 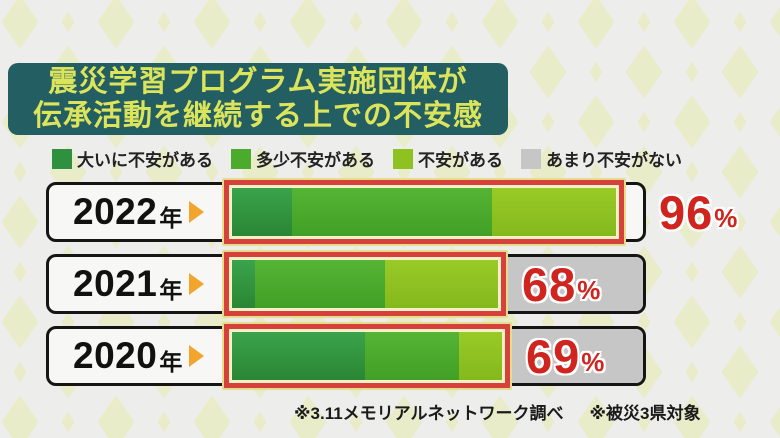 I want to click on no-anxiety-remainder, so click(x=574, y=356).